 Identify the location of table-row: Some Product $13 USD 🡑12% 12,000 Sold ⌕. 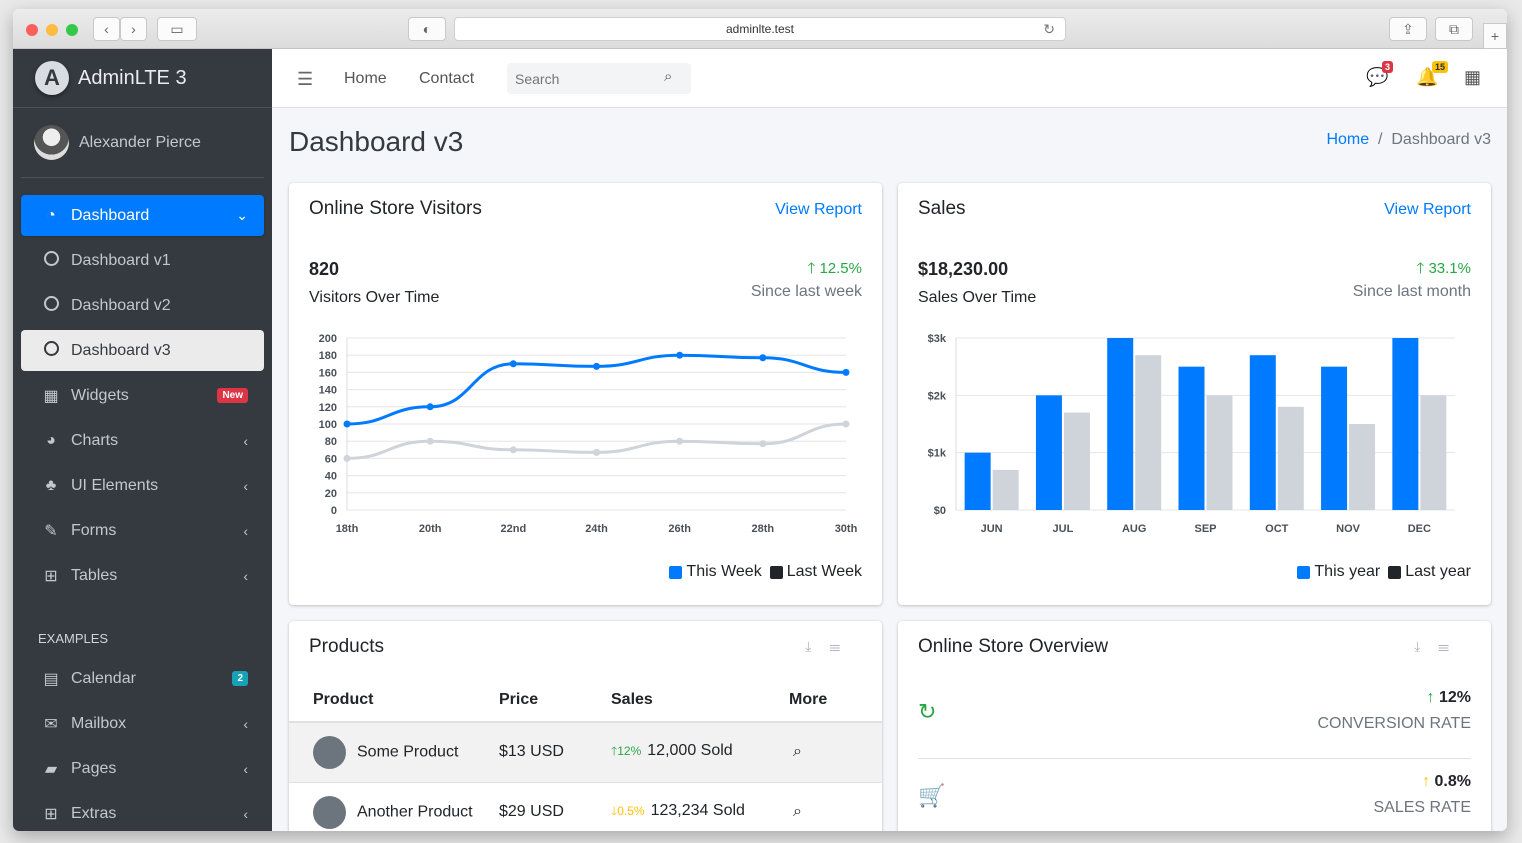
(585, 752).